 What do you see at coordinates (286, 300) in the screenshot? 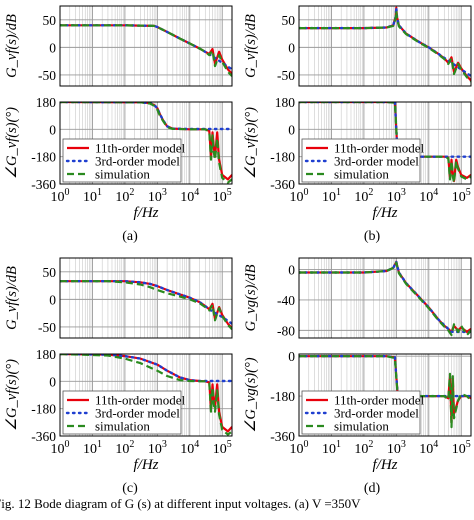
I see `y-tick-label: -40` at bounding box center [286, 300].